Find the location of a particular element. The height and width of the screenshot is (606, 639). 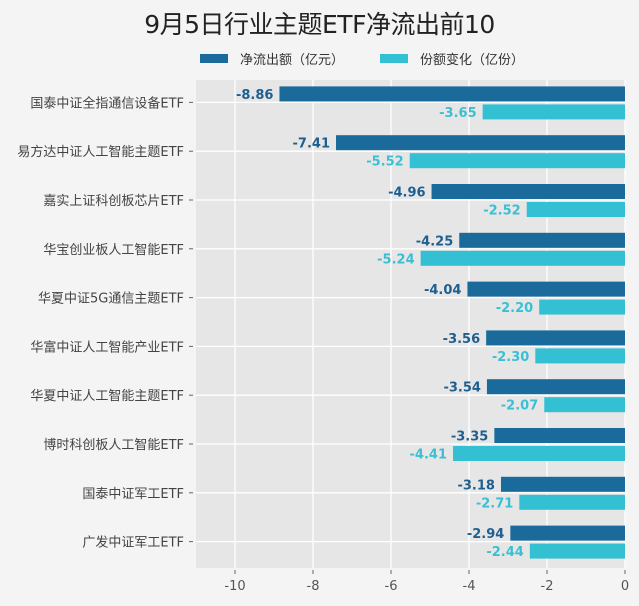

data-label-share-change: -2.52 is located at coordinates (501, 211).